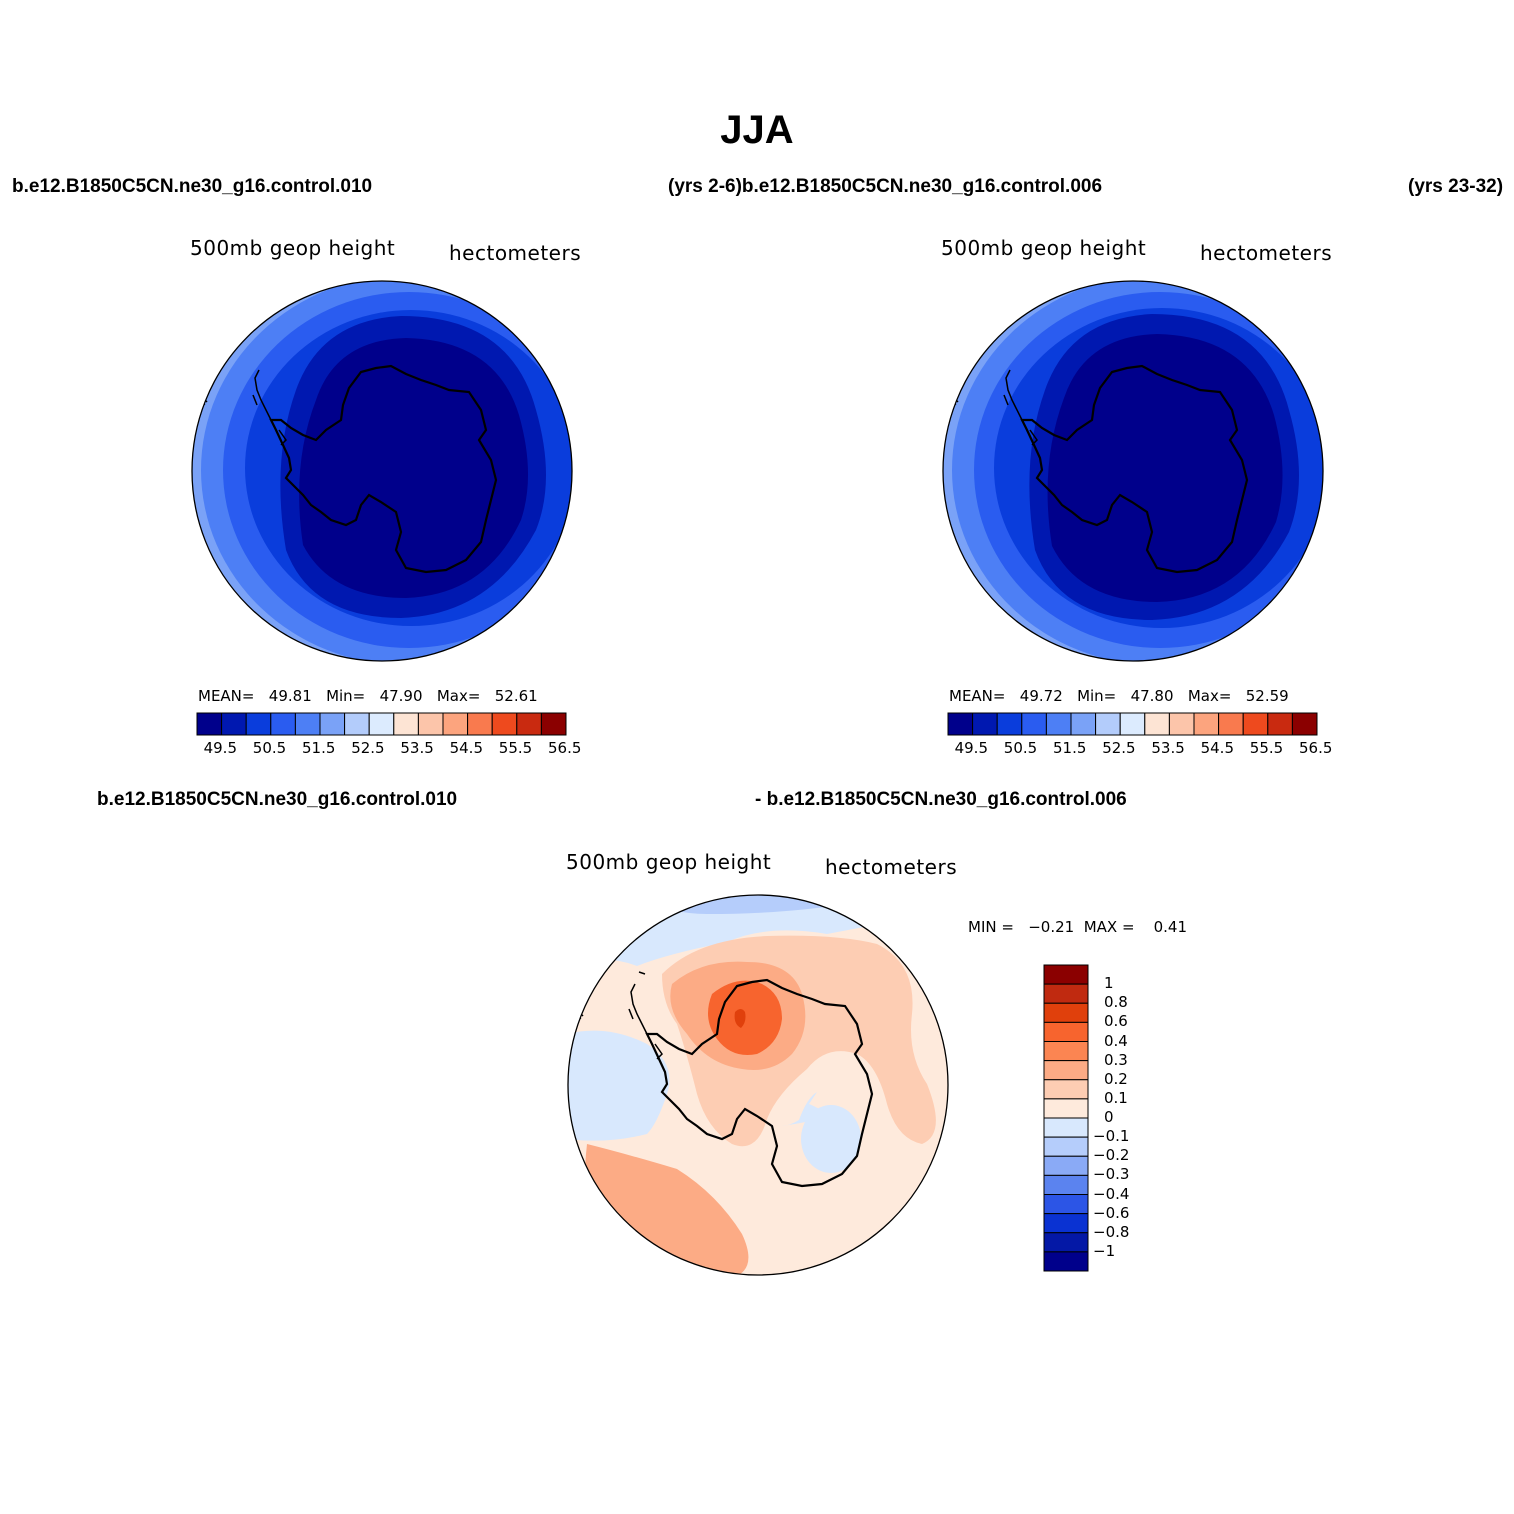 The height and width of the screenshot is (1514, 1514). What do you see at coordinates (1041, 696) in the screenshot?
I see `panel2-mean-value: 49.72` at bounding box center [1041, 696].